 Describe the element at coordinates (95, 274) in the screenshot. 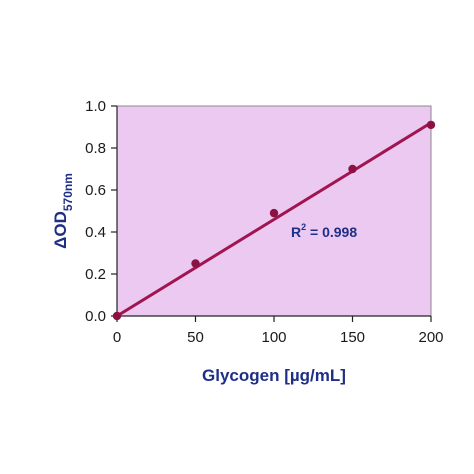

I see `y-tick-label: 0.2` at that location.